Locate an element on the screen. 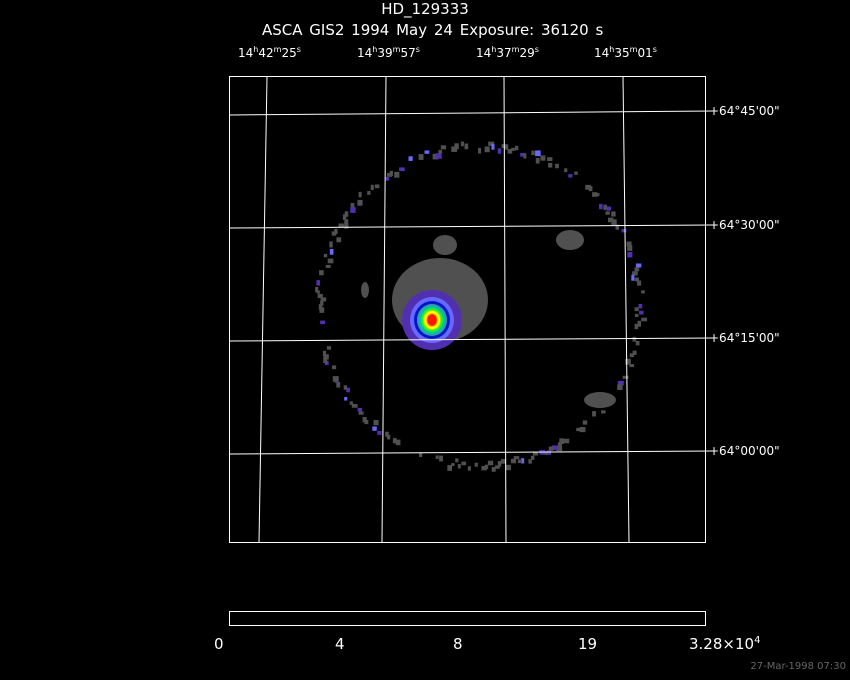 This screenshot has height=680, width=850. dec-tick-label: +64°00'00" is located at coordinates (744, 451).